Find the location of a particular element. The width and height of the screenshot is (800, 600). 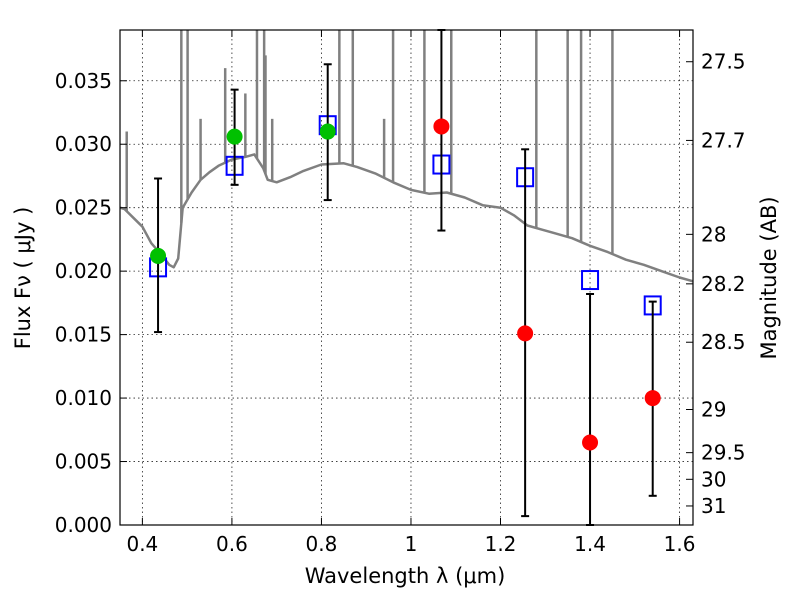

y2-tick-label: 31 is located at coordinates (713, 506).